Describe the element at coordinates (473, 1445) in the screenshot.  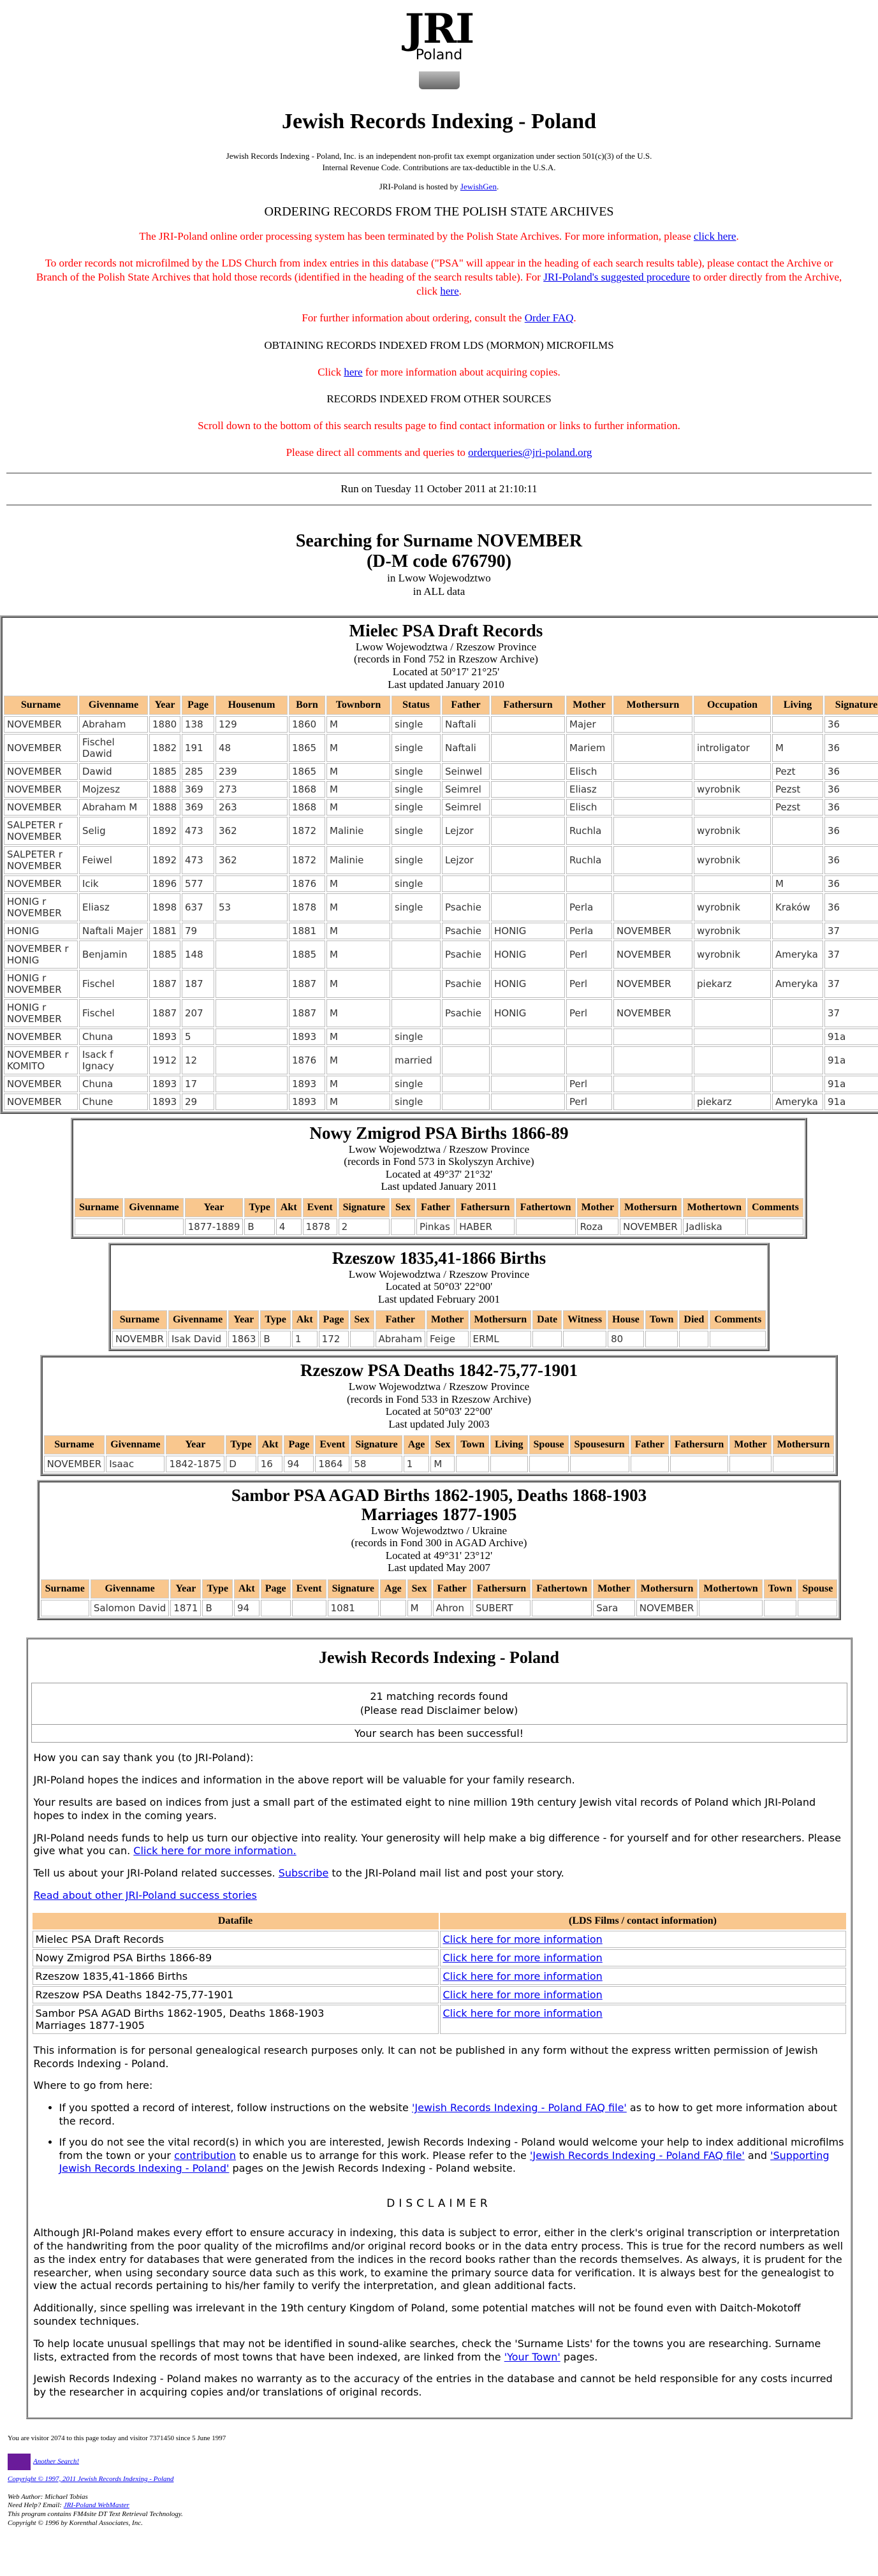
I see `column-header: Town` at that location.